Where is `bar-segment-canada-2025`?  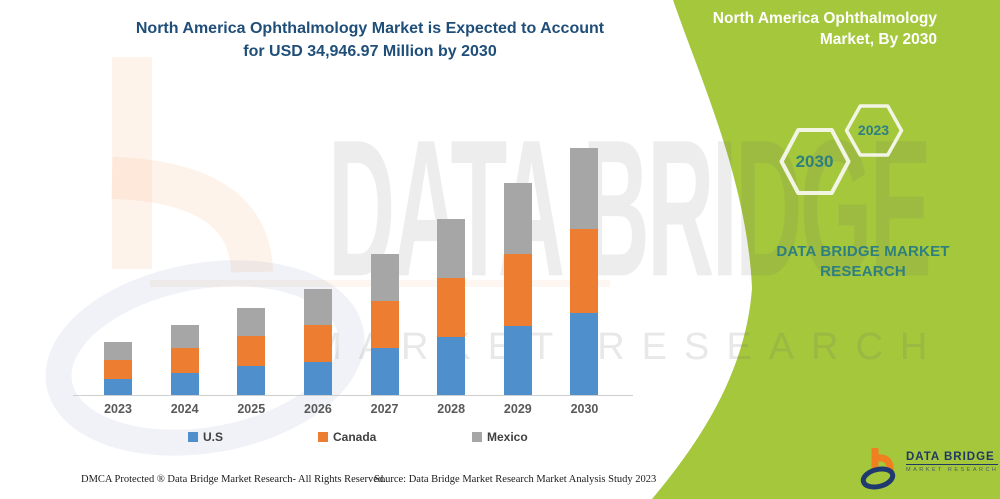 bar-segment-canada-2025 is located at coordinates (251, 351).